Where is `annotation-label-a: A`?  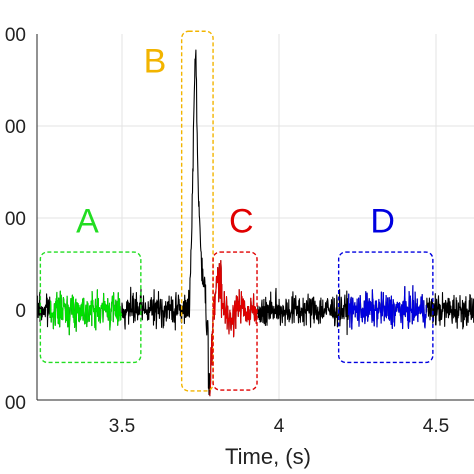
annotation-label-a: A is located at coordinates (87, 222).